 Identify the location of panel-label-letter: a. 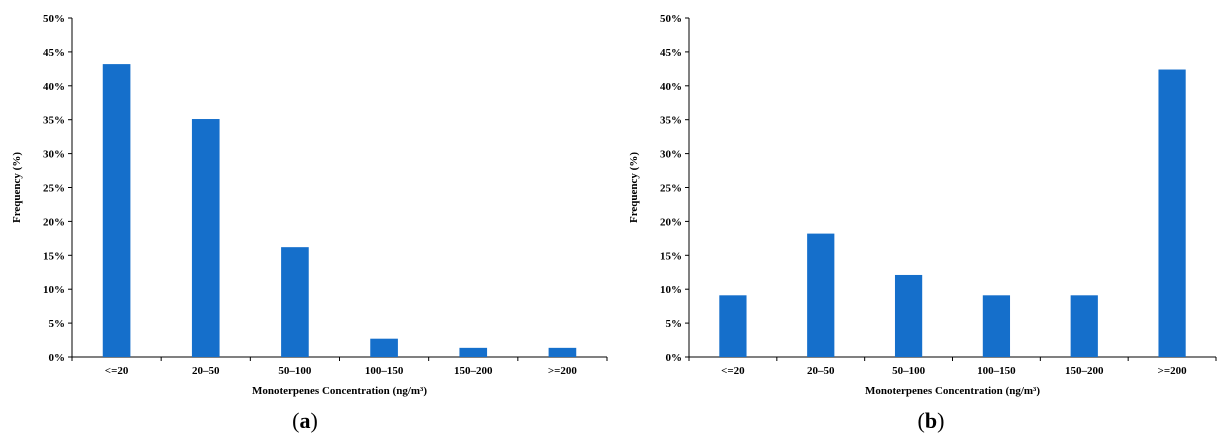
(305, 420).